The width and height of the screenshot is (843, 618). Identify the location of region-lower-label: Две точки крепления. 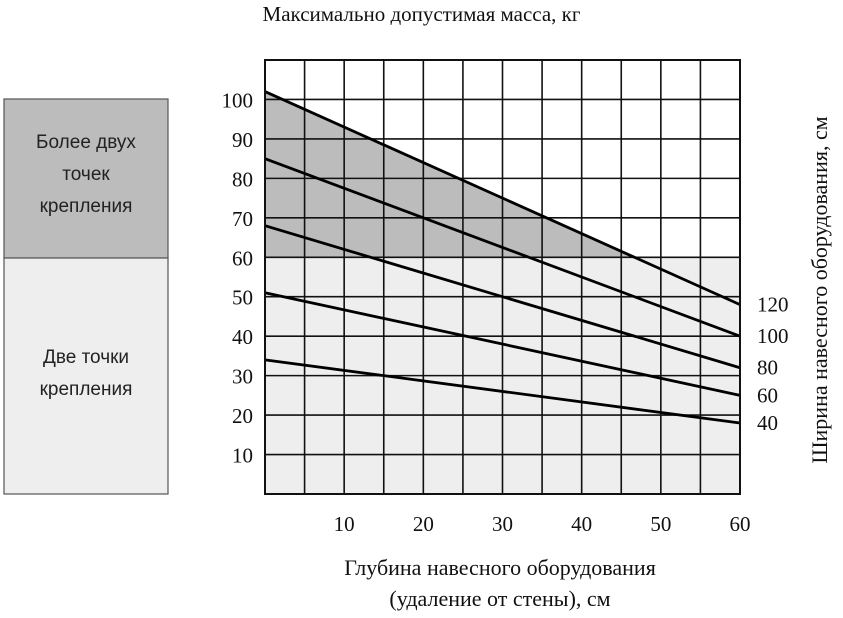
(86, 374).